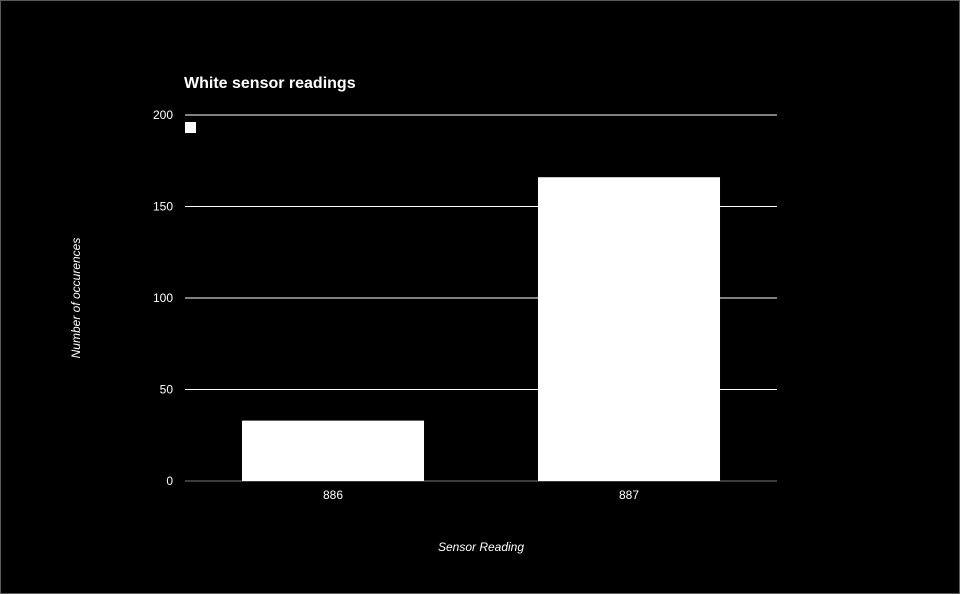  What do you see at coordinates (333, 495) in the screenshot?
I see `x-tick-label: 886` at bounding box center [333, 495].